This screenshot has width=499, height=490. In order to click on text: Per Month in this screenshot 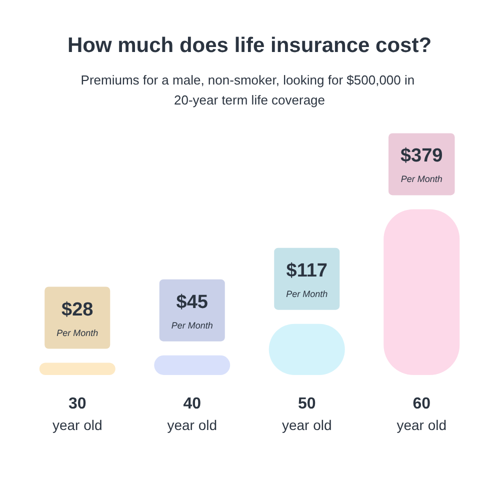, I will do `click(421, 179)`.